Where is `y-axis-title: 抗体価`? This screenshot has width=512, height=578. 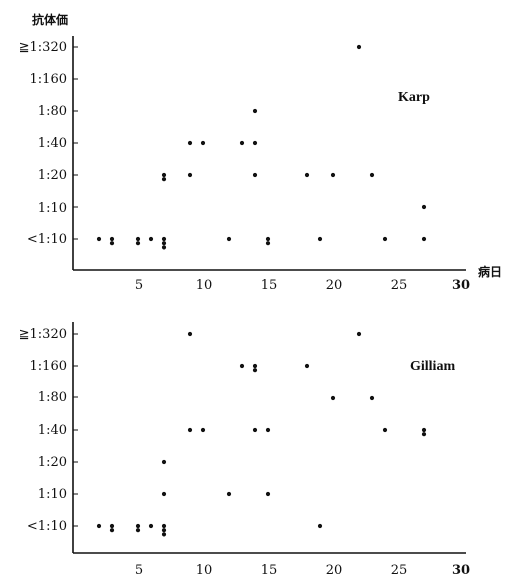 y-axis-title: 抗体価 is located at coordinates (50, 19).